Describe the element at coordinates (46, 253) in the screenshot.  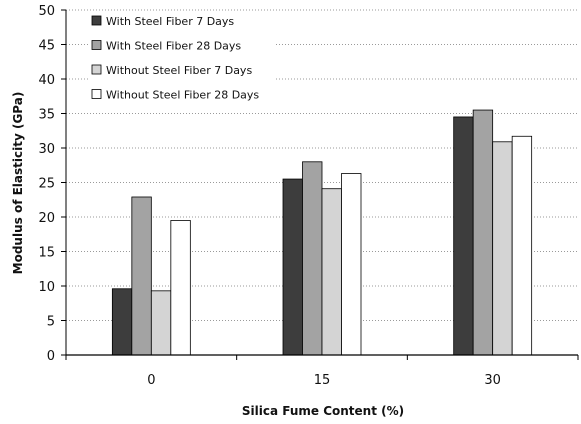
I see `y-tick-label: 15` at that location.